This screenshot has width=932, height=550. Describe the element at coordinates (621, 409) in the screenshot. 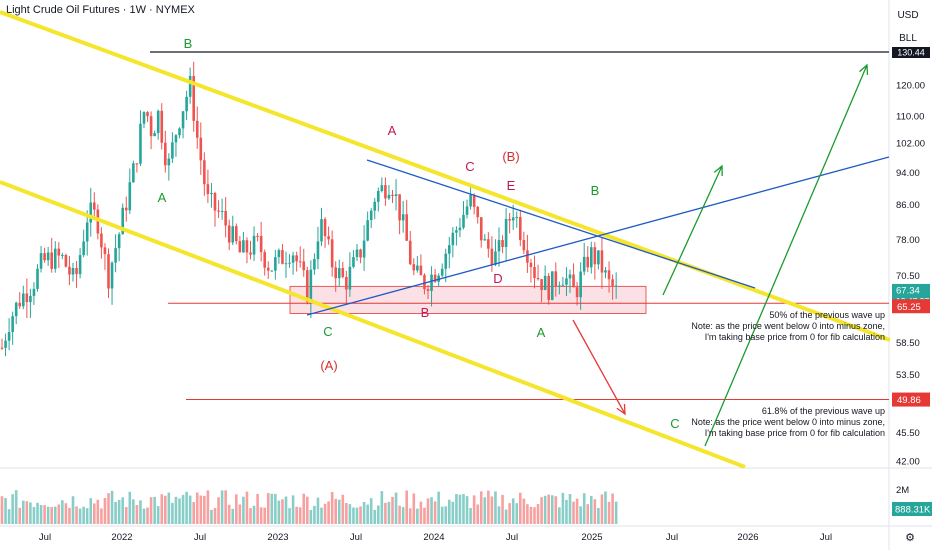

I see `forecast-arrow-down-head` at that location.